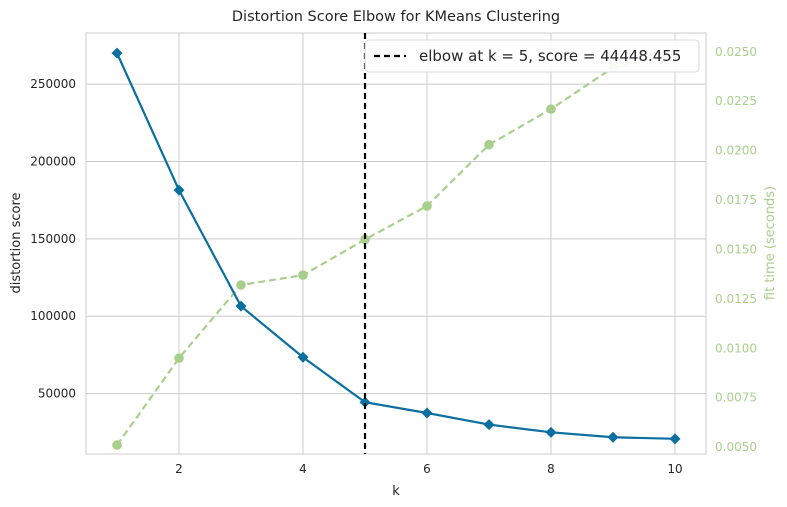 Image resolution: width=787 pixels, height=507 pixels. What do you see at coordinates (736, 101) in the screenshot?
I see `y2-tick-label: 0.0225` at bounding box center [736, 101].